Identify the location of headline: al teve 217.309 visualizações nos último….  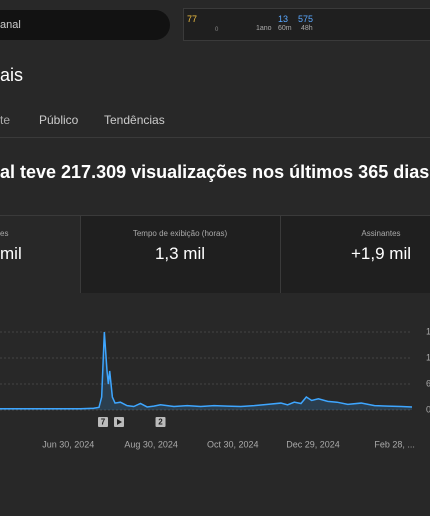
(215, 172).